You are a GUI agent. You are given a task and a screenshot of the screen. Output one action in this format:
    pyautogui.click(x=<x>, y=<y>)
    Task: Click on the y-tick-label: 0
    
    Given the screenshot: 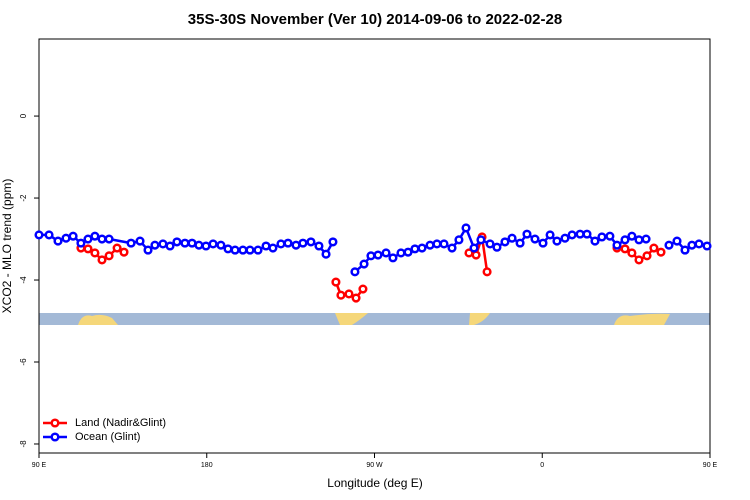 What is the action you would take?
    pyautogui.click(x=23, y=115)
    